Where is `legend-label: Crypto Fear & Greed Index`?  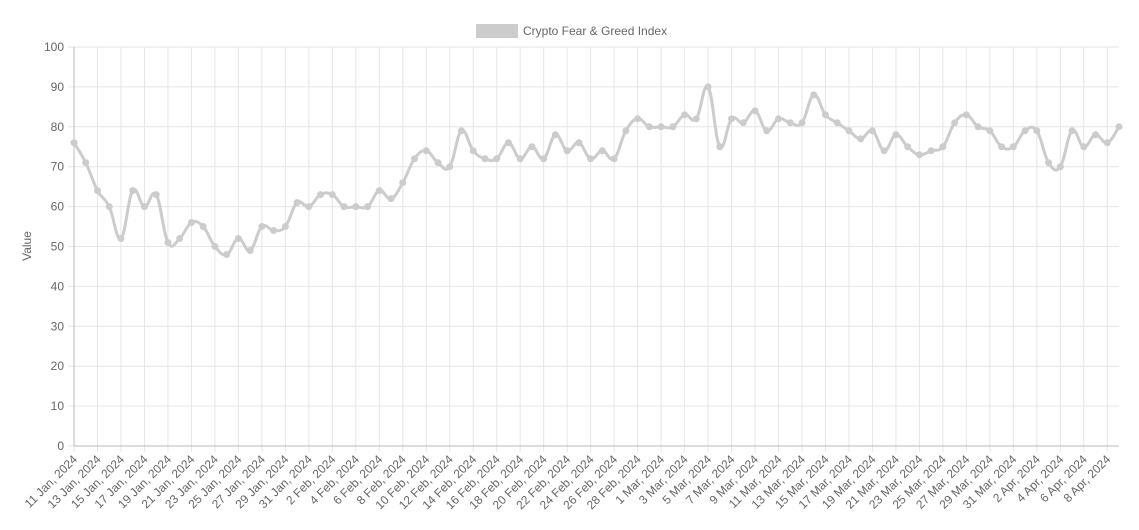
legend-label: Crypto Fear & Greed Index is located at coordinates (595, 31).